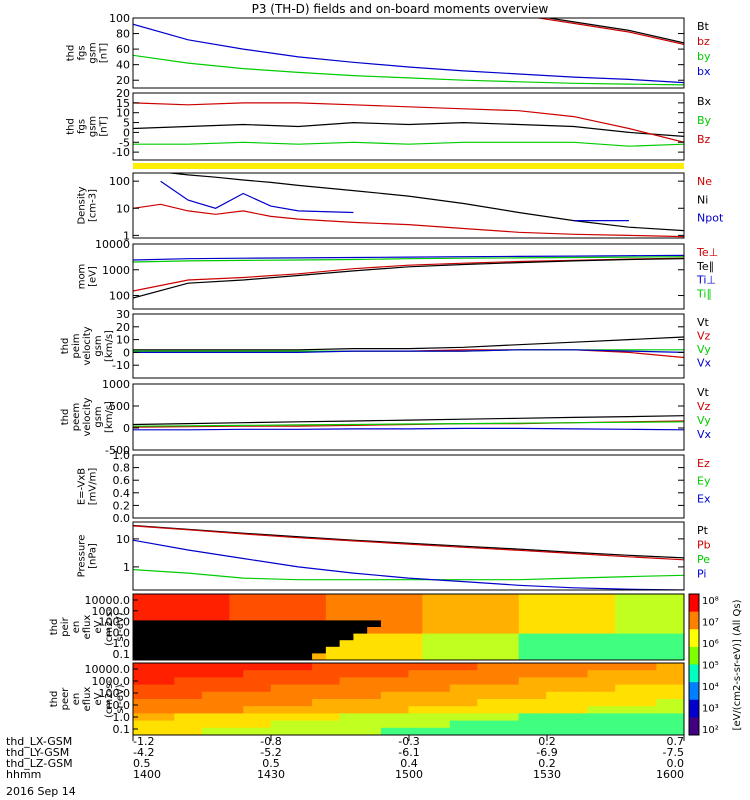 The height and width of the screenshot is (800, 750). I want to click on series-line-bz, so click(609, 31).